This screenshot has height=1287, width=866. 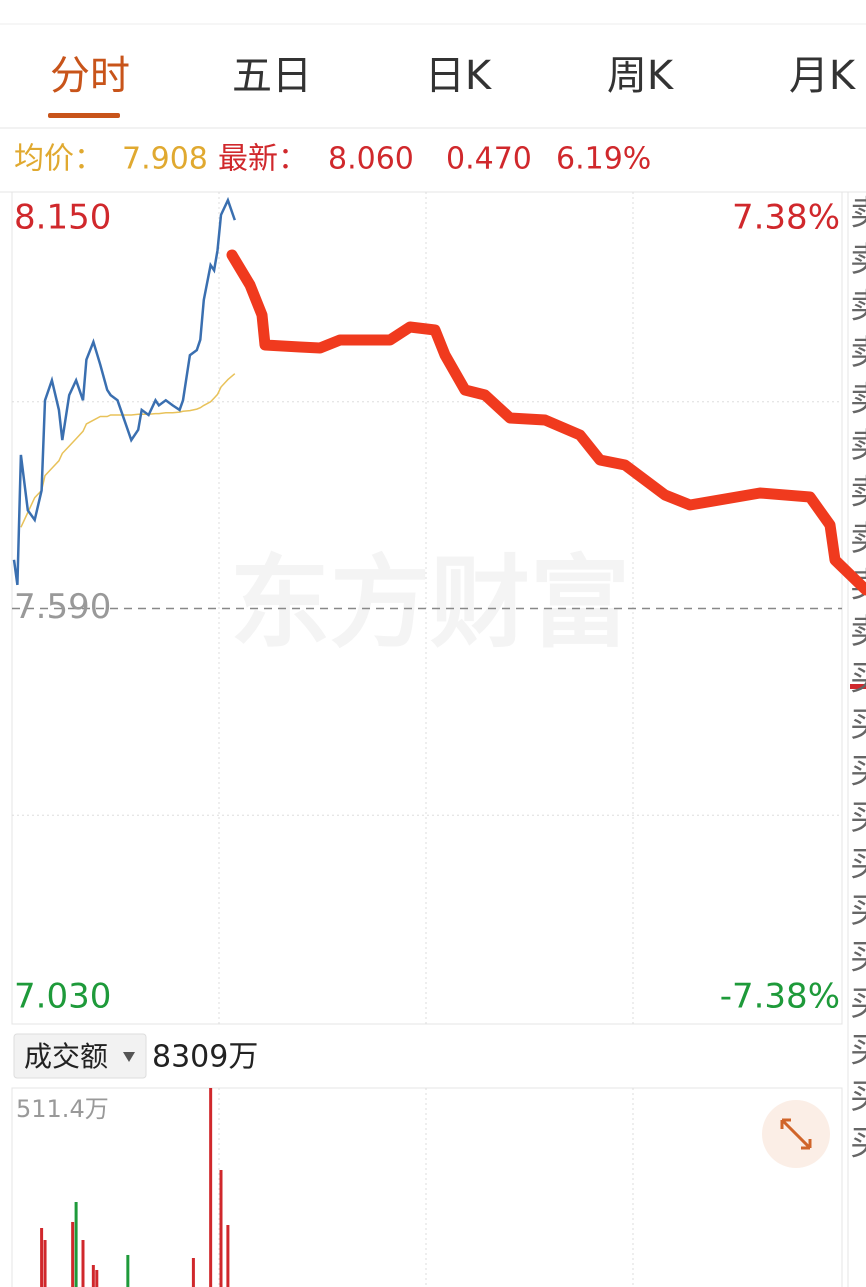 I want to click on expand-icon, so click(x=796, y=1134).